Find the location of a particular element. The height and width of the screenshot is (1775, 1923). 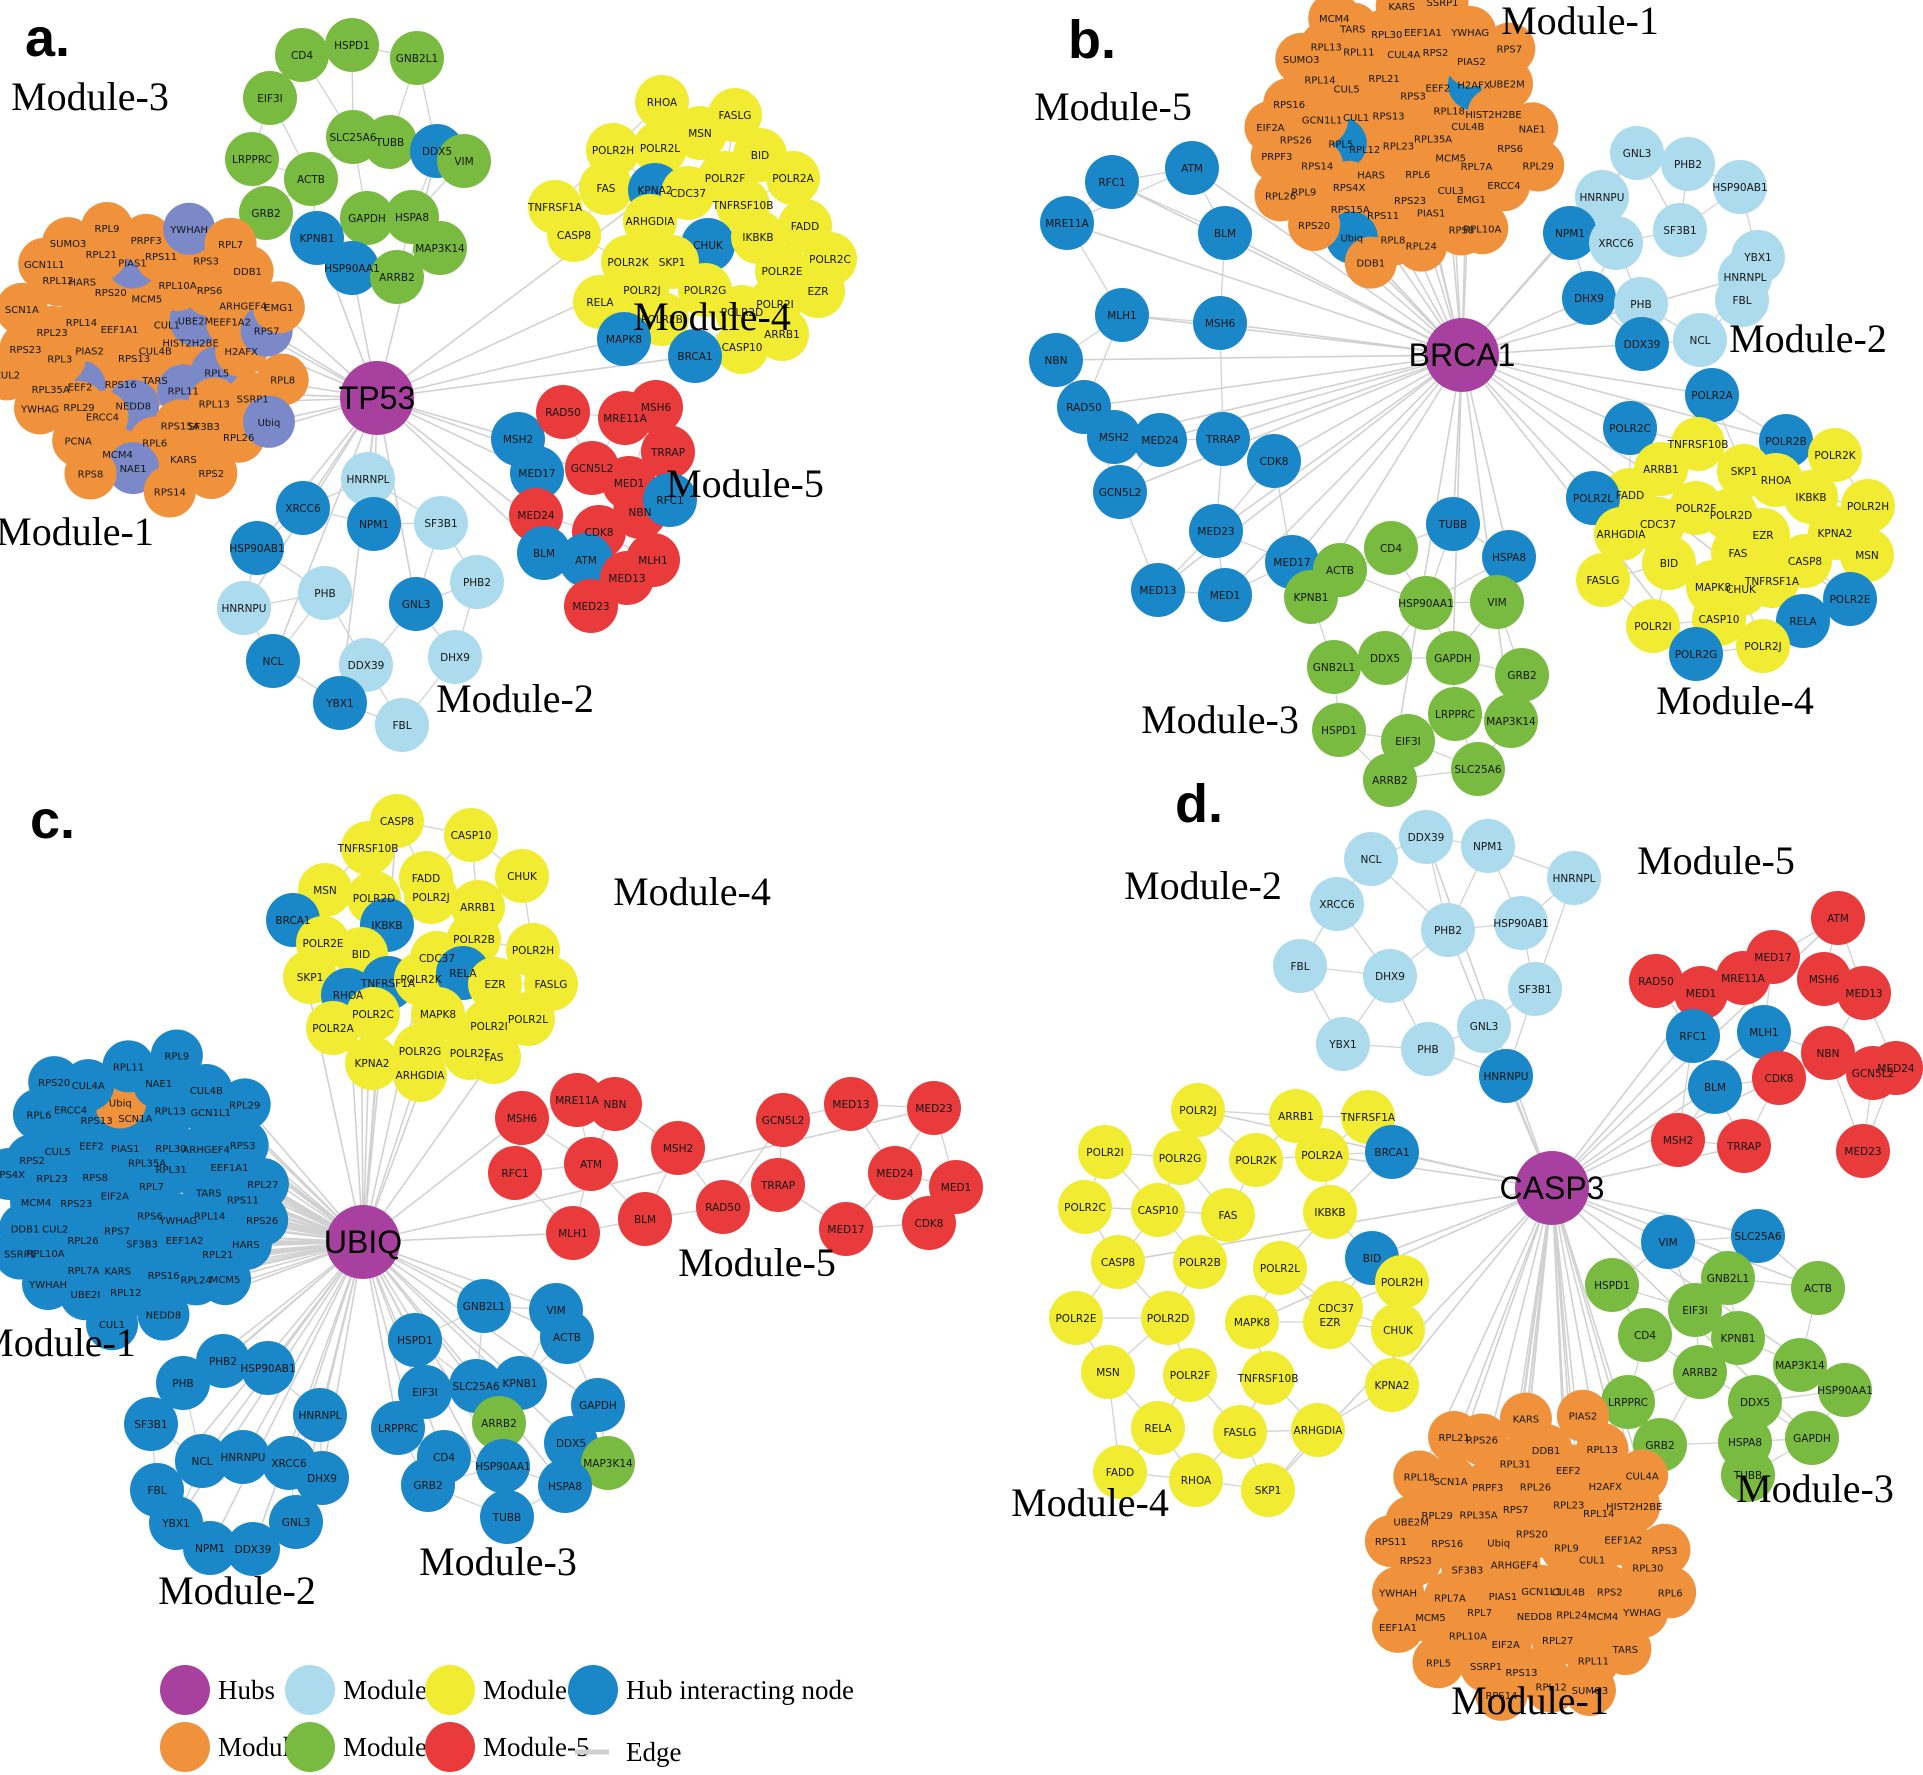

node-b-sf3b1 is located at coordinates (1680, 230).